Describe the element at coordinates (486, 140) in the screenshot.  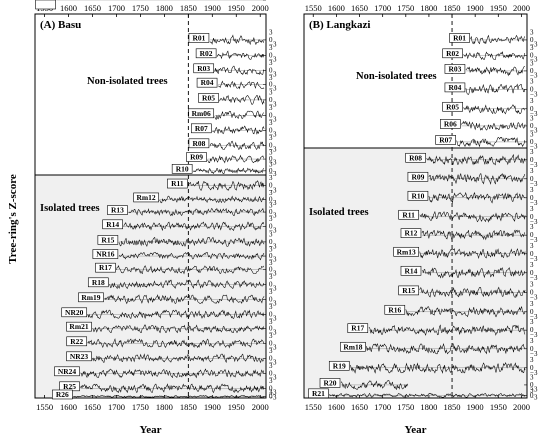
I see `series-R07: R07 30−3` at that location.